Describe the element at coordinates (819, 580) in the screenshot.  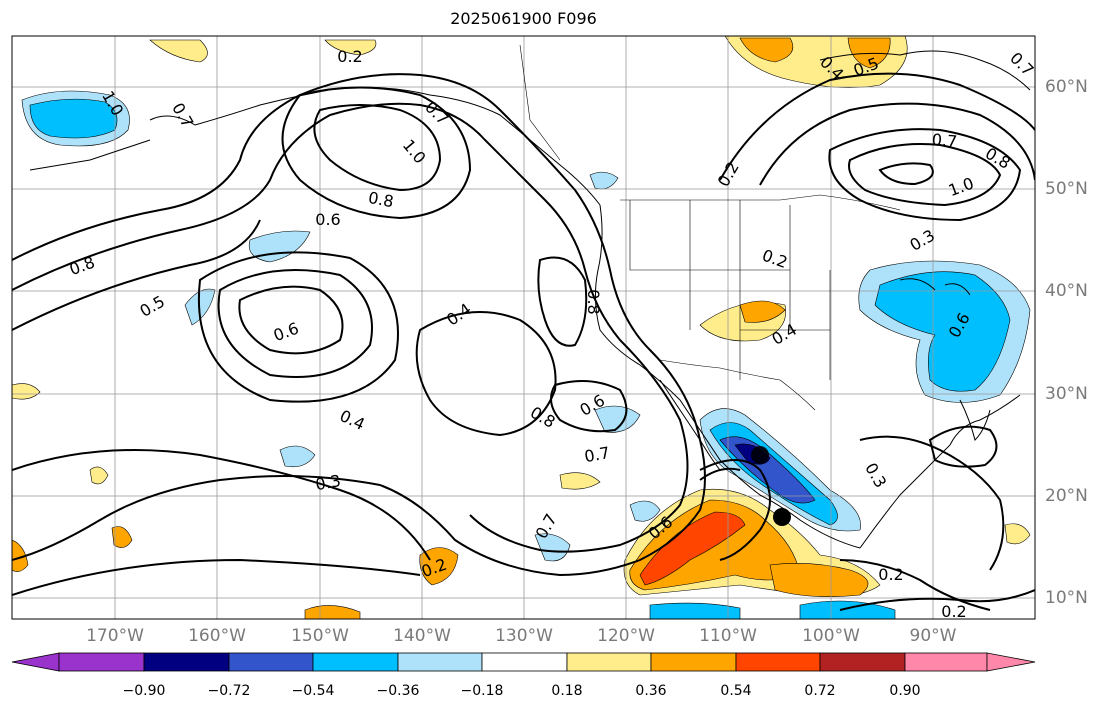
I see `shading-south-orange` at that location.